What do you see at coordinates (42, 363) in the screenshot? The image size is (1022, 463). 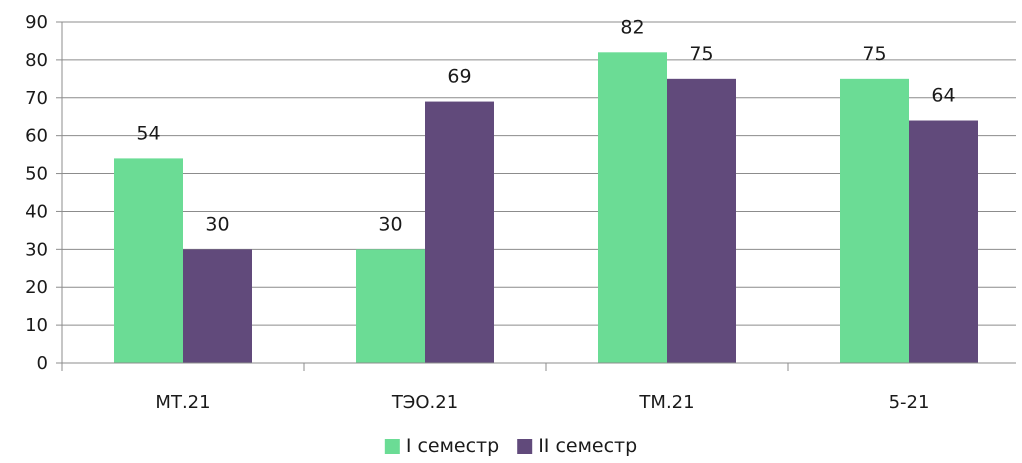 I see `y-tick-label: 0` at bounding box center [42, 363].